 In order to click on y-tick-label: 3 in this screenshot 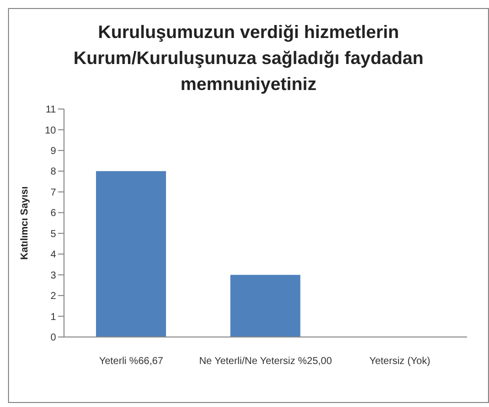, I will do `click(53, 276)`.